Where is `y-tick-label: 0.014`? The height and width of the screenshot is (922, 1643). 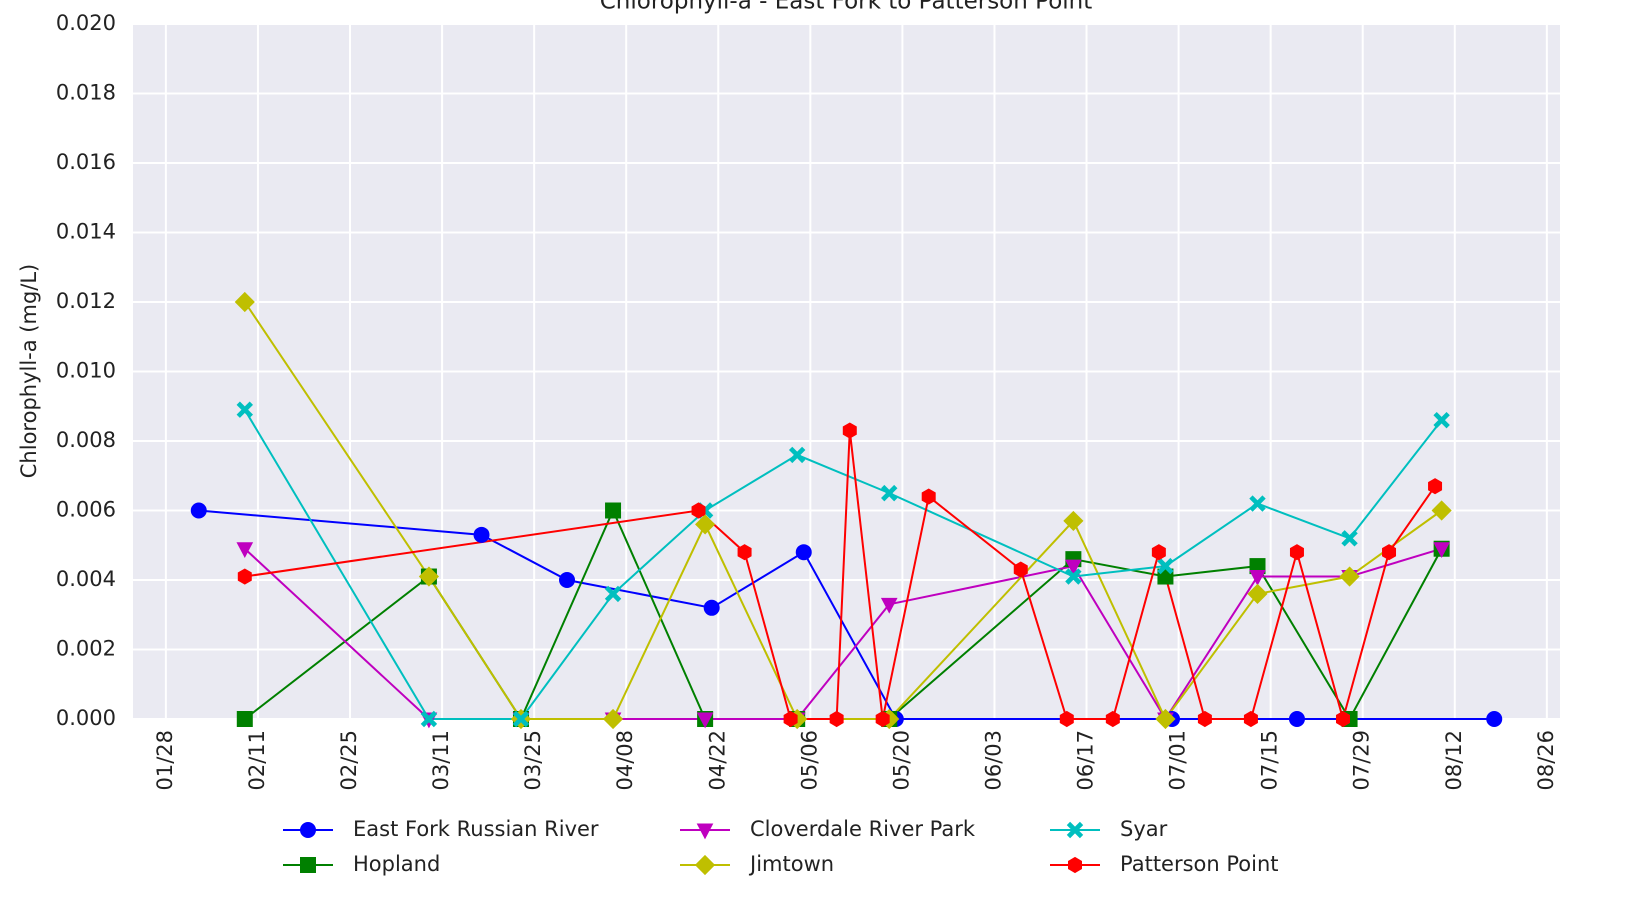 y-tick-label: 0.014 is located at coordinates (86, 232).